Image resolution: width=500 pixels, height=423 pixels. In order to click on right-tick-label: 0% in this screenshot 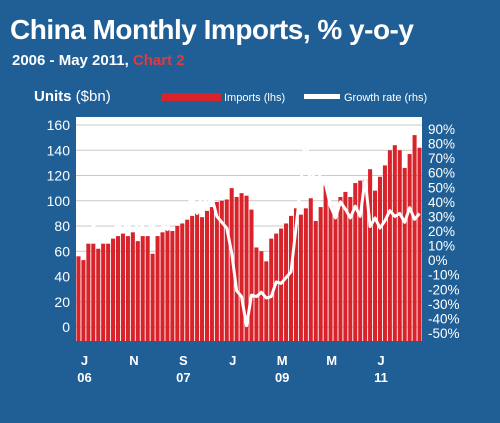, I will do `click(438, 260)`.